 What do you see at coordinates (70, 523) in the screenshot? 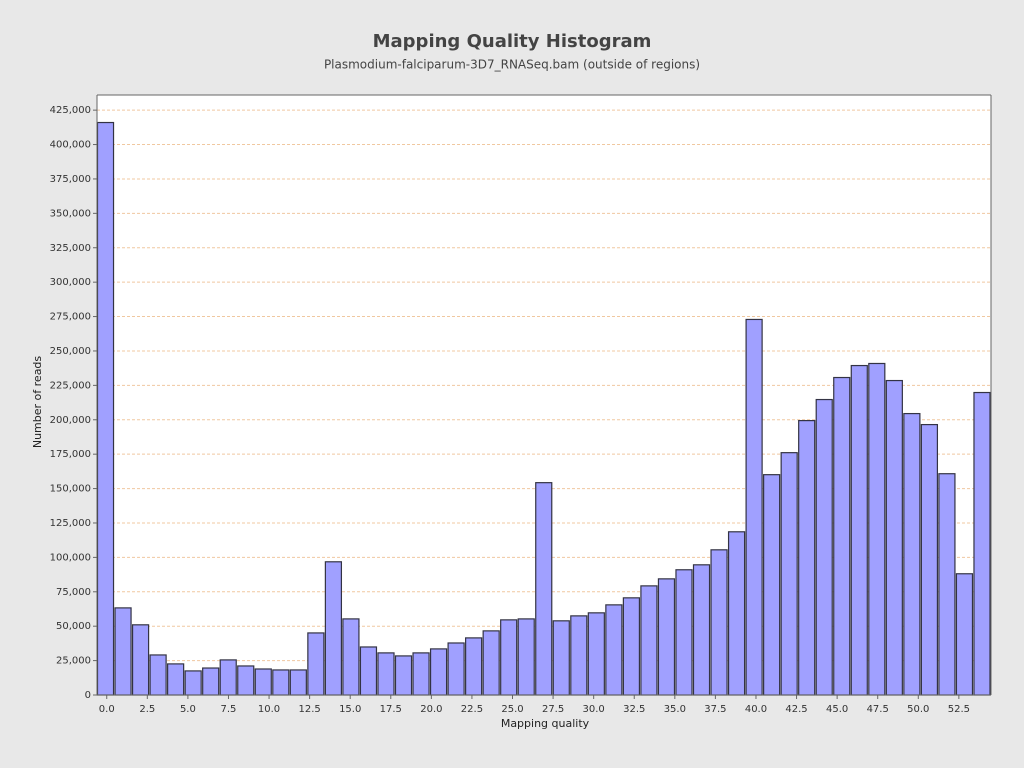
I see `y-tick-label: 125,000` at bounding box center [70, 523].